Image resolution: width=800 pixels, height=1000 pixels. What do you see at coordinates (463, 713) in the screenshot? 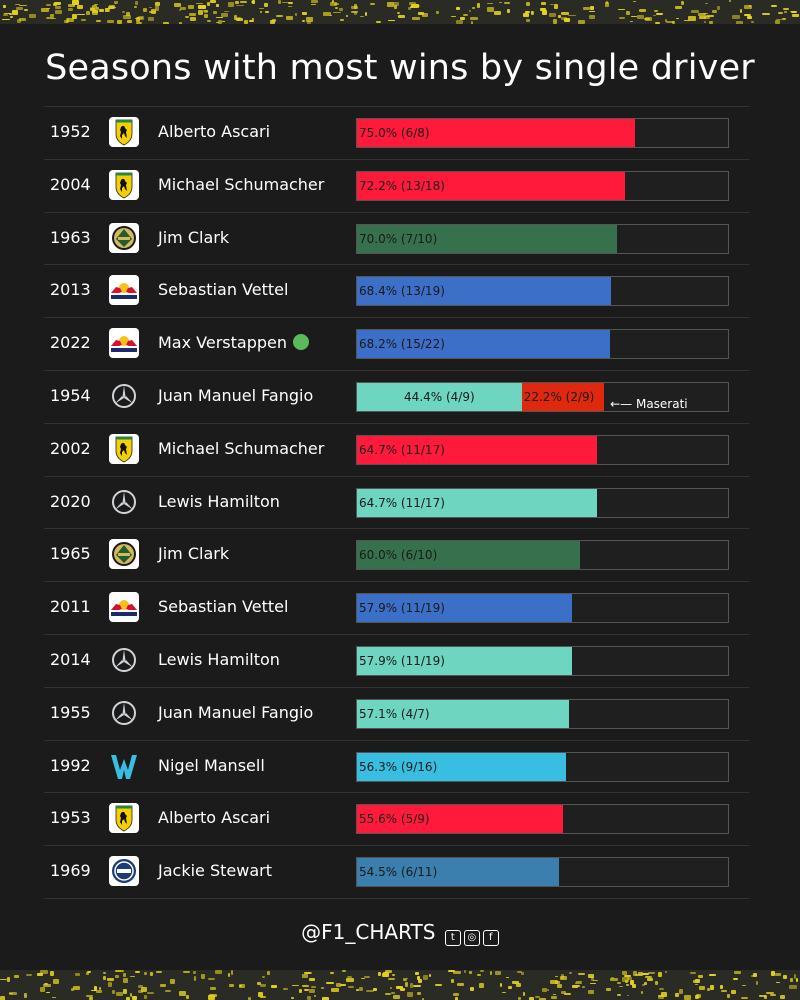
I see `bar-segment: 57.1% (4/7)` at bounding box center [463, 713].